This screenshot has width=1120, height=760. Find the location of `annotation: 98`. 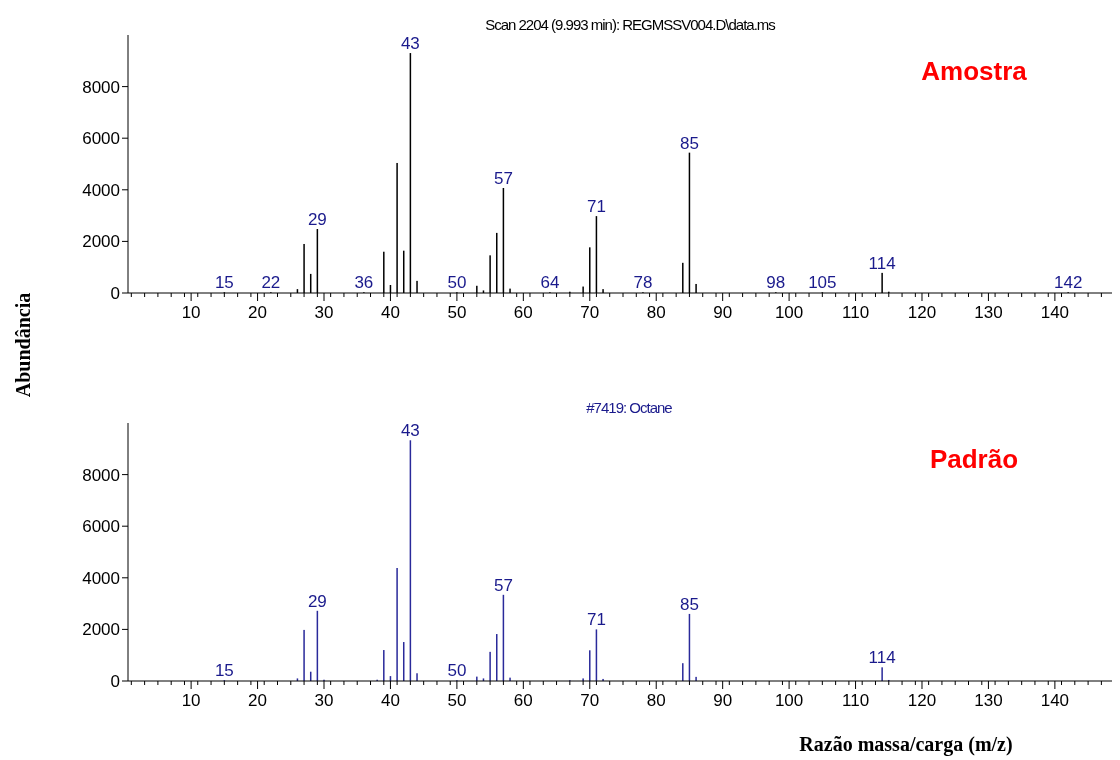

annotation: 98 is located at coordinates (776, 283).